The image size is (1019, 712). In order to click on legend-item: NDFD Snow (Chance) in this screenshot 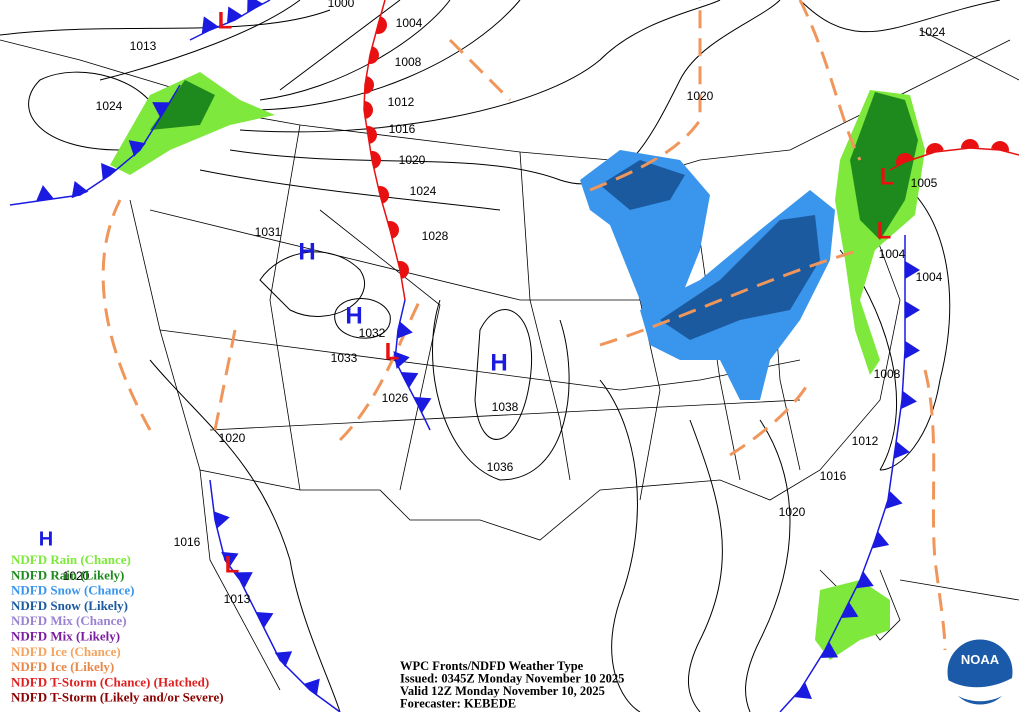, I will do `click(73, 590)`.